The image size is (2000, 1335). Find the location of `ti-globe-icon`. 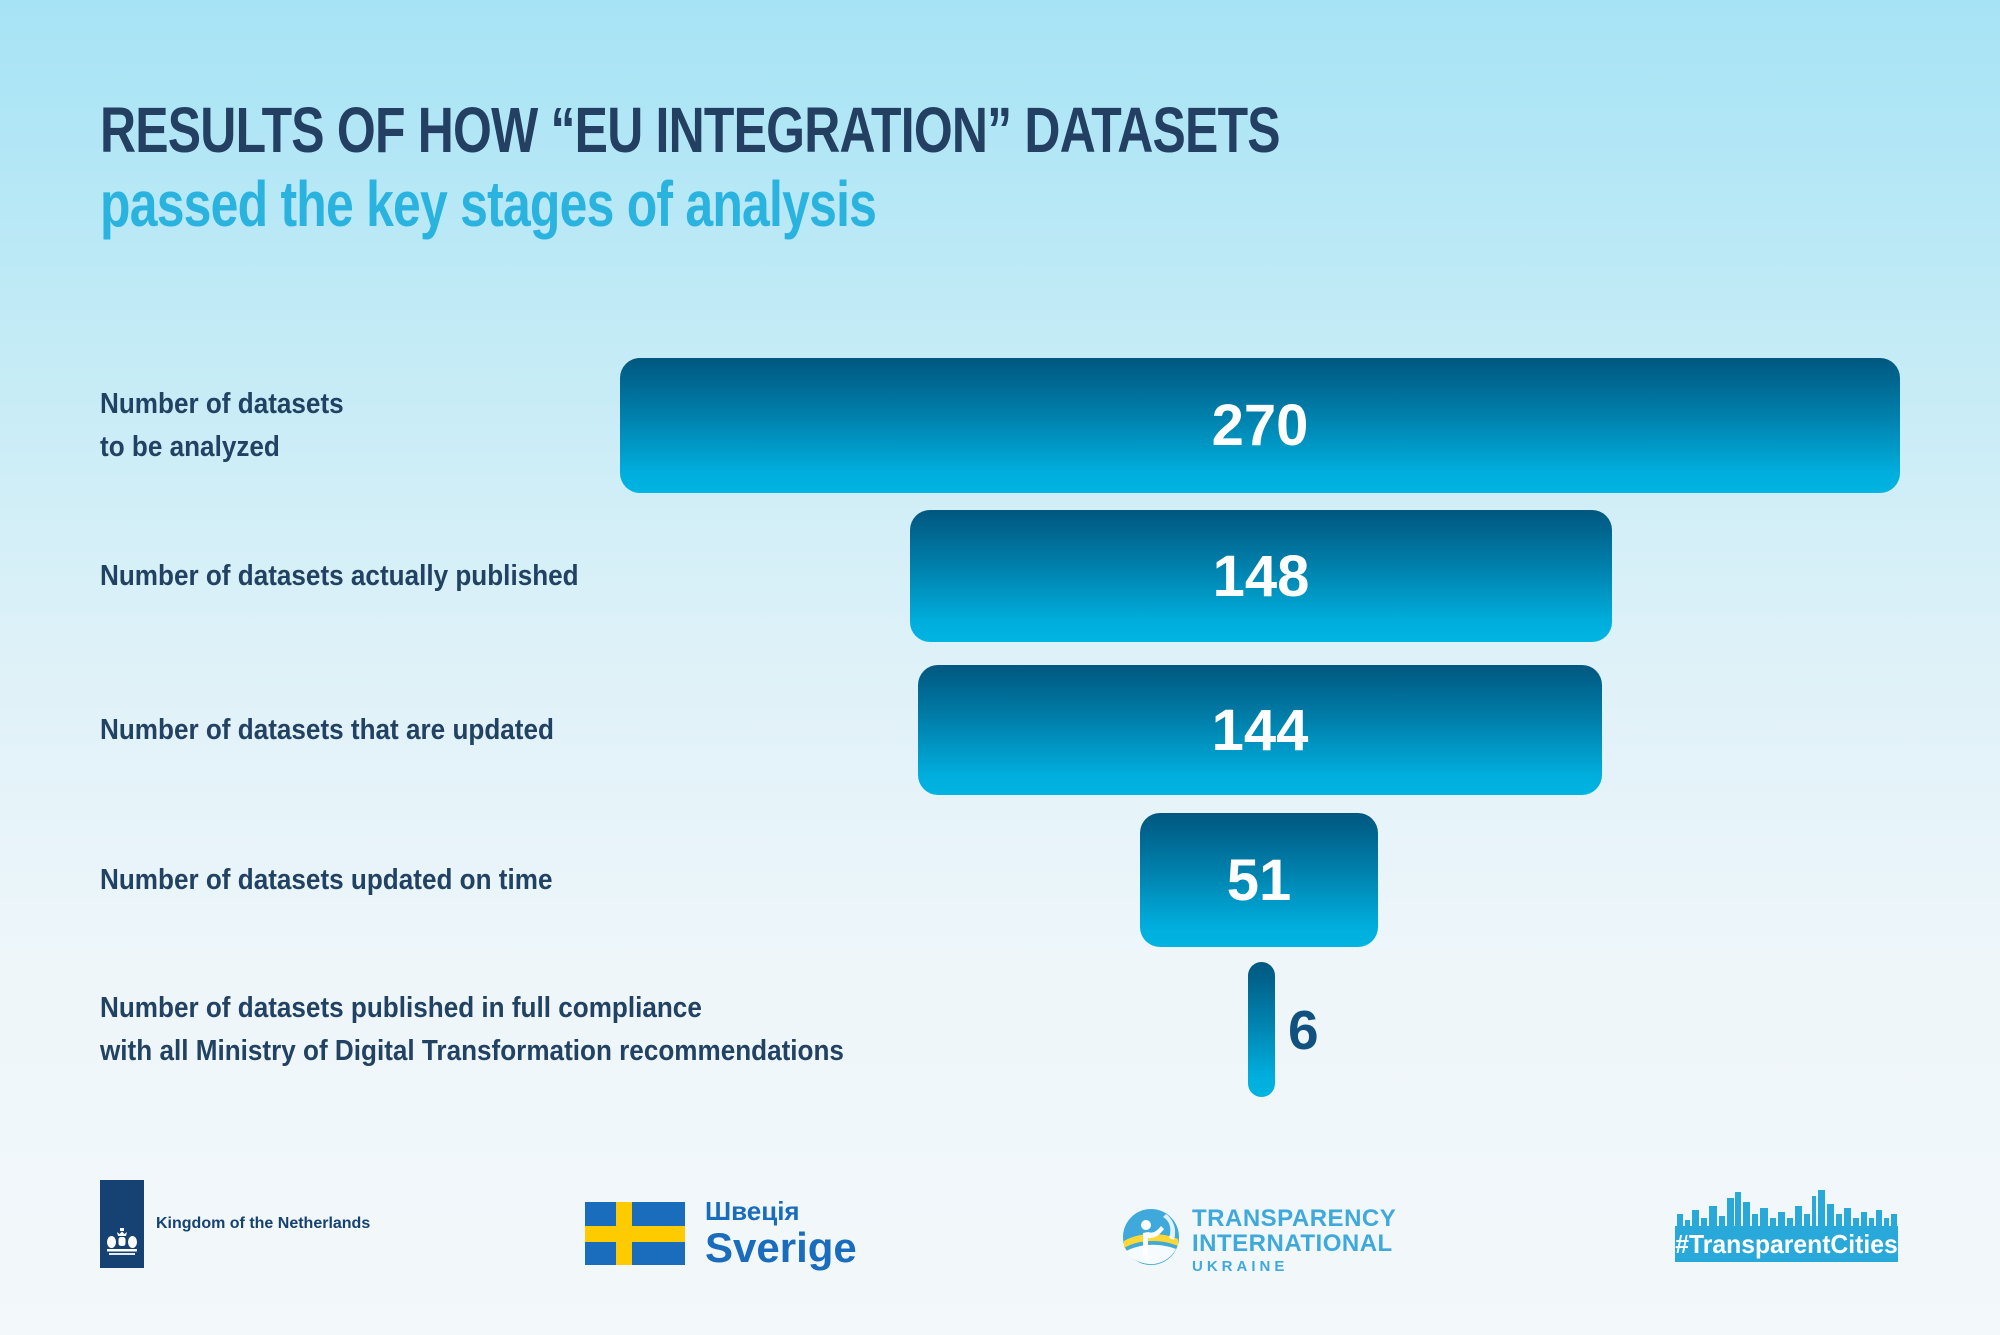

ti-globe-icon is located at coordinates (1151, 1239).